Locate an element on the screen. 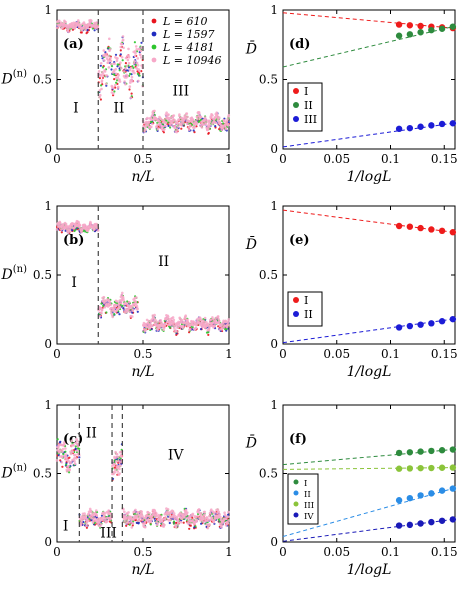 This screenshot has height=594, width=463. legend-entry: L = 4181 is located at coordinates (188, 47).